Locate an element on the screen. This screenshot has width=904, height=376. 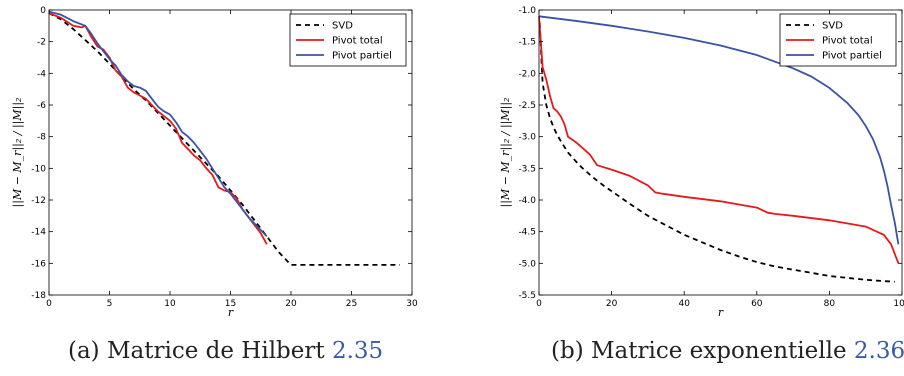
caption-a-text: (a) Matrice de Hilbert is located at coordinates (196, 351).